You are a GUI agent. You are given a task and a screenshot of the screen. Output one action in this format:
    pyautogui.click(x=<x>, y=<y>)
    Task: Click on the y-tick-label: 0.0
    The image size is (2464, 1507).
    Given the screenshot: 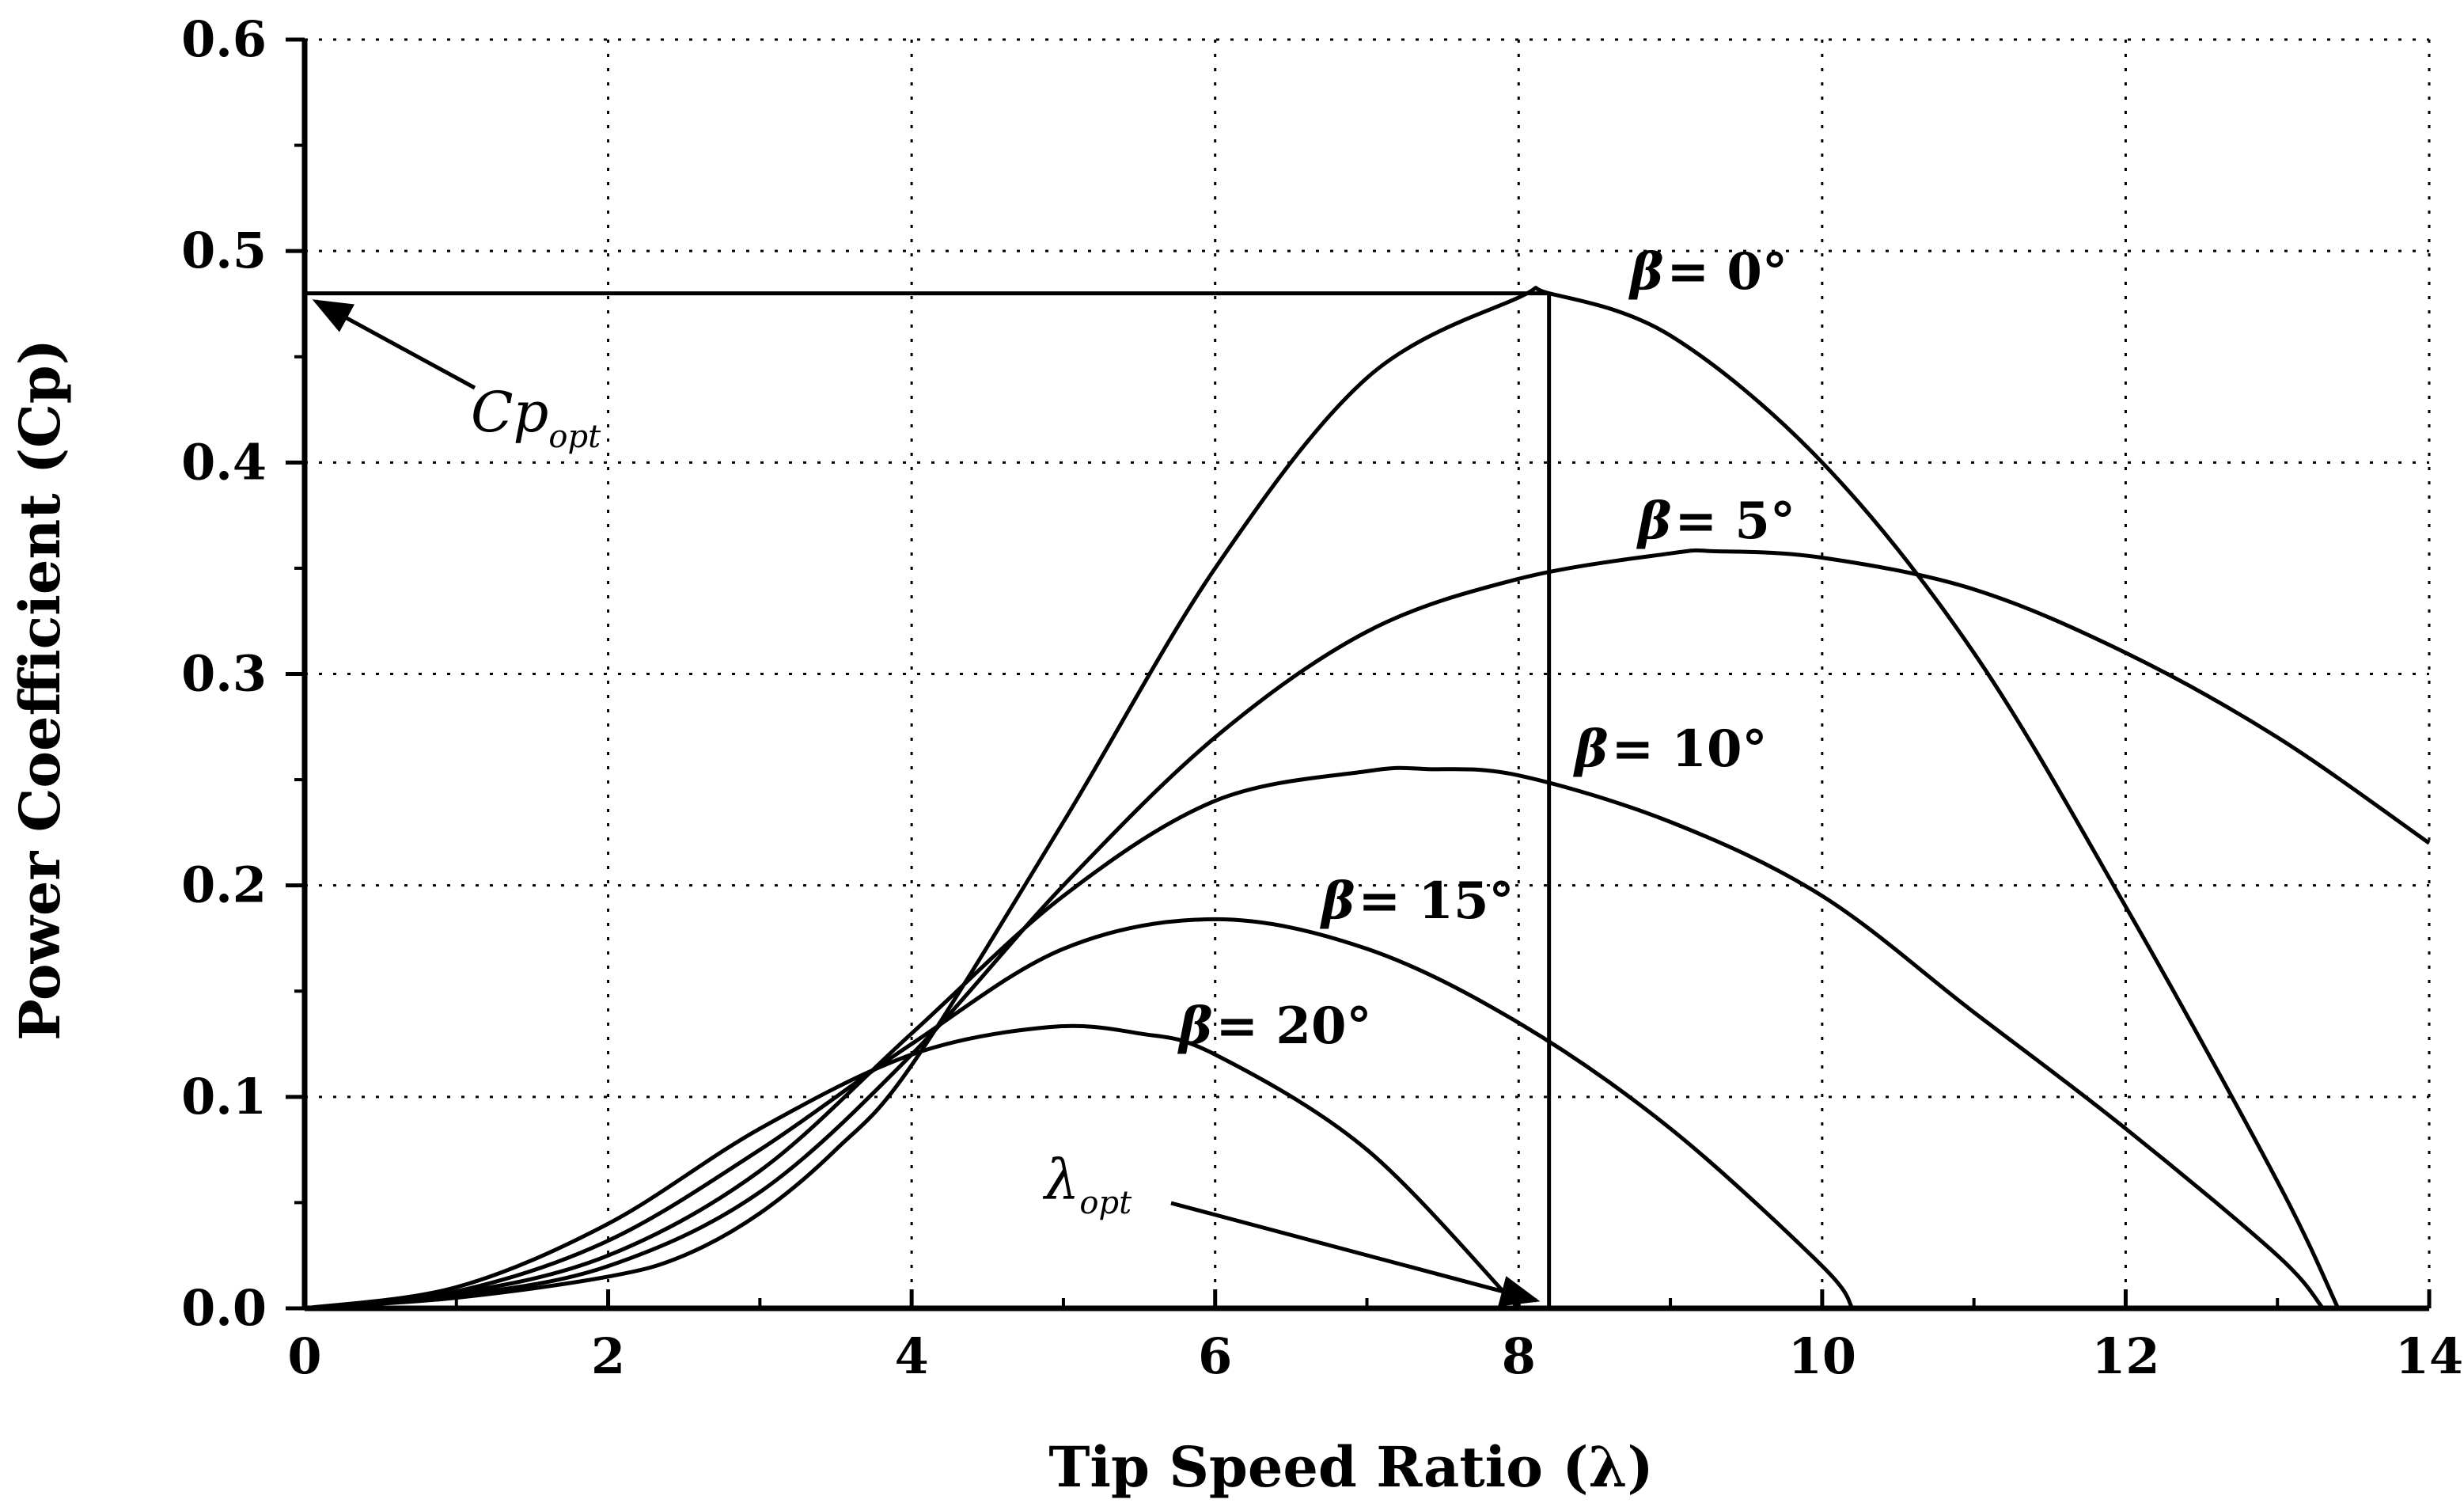 What is the action you would take?
    pyautogui.click(x=224, y=1308)
    